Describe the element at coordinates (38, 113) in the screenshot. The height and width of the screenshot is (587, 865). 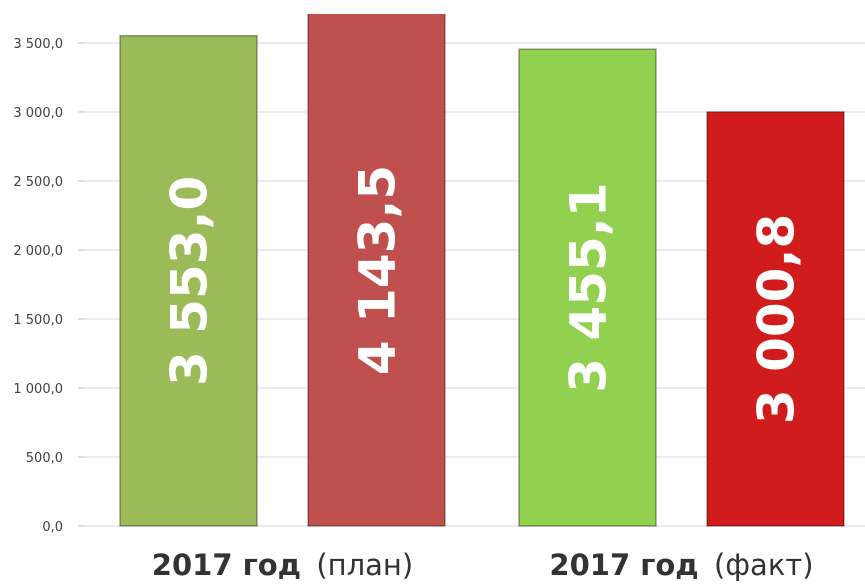
I see `y-tick-label: 3 000,0` at that location.